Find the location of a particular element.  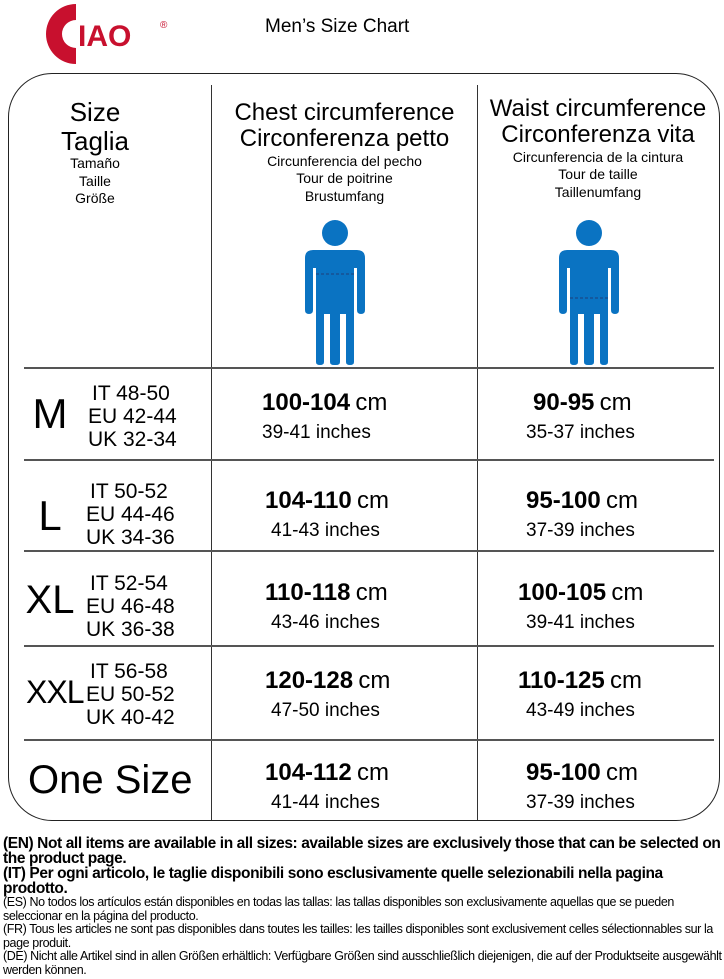

waist-measurement: 90-95 cm 35-37 inches is located at coordinates (580, 416).